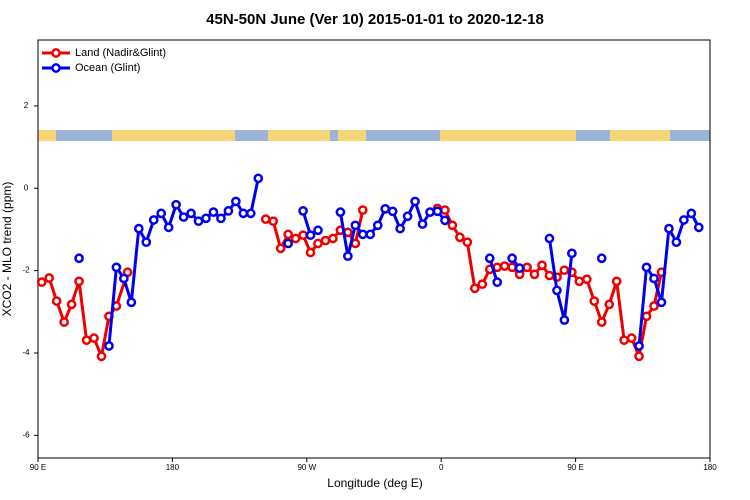  Describe the element at coordinates (575, 467) in the screenshot. I see `x-tick-label: 90 E` at that location.